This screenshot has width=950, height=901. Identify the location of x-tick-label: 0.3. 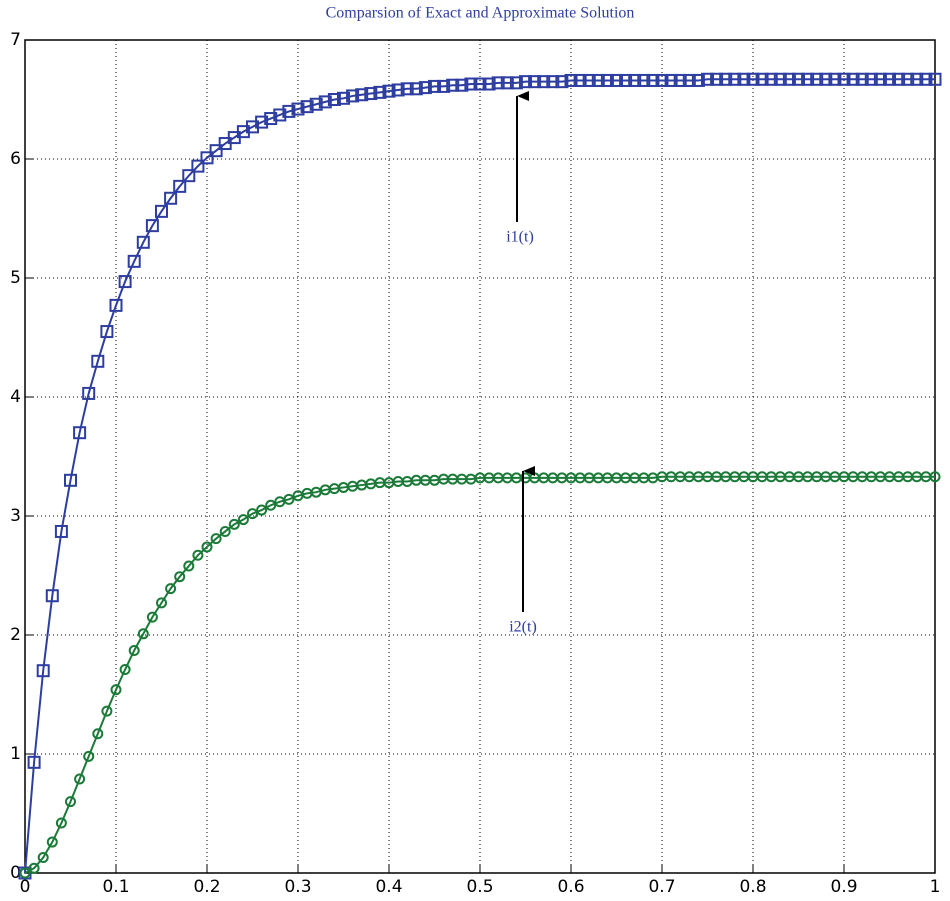
(297, 887).